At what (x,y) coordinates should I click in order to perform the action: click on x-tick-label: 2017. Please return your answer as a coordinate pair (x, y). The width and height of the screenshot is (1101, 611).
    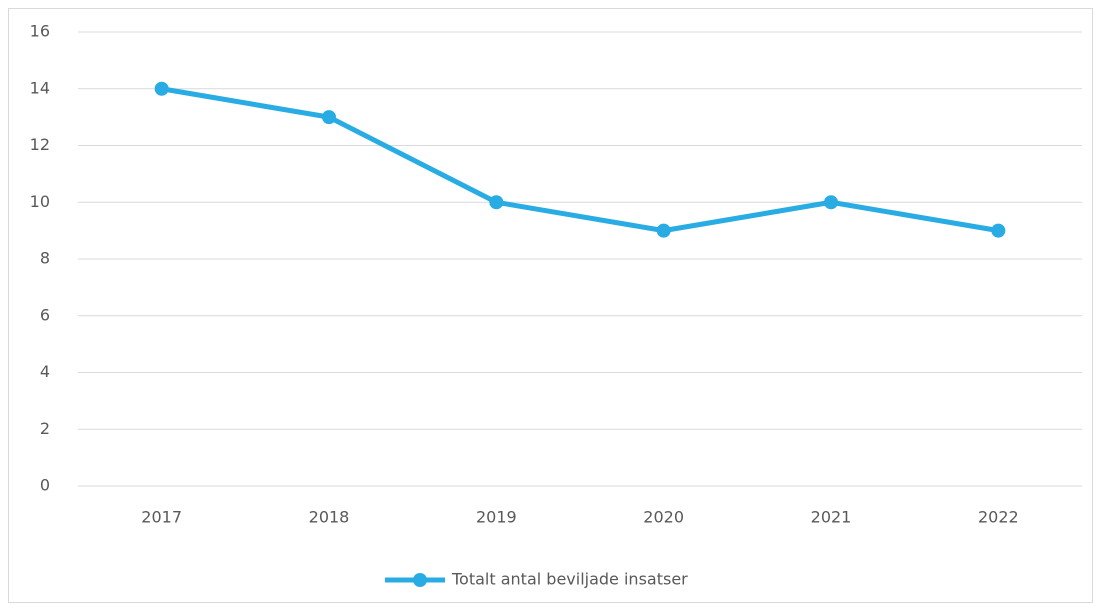
    Looking at the image, I should click on (161, 517).